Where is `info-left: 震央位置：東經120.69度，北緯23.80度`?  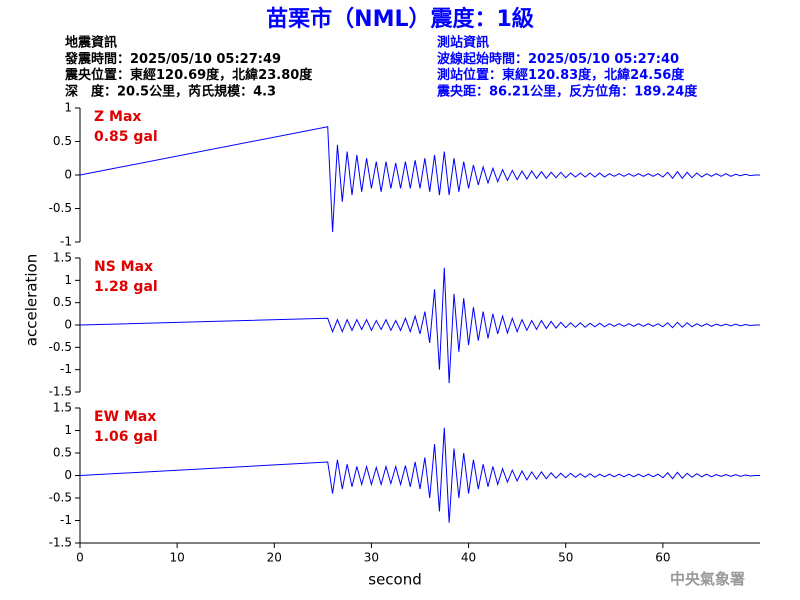
info-left: 震央位置：東經120.69度，北緯23.80度 is located at coordinates (188, 75).